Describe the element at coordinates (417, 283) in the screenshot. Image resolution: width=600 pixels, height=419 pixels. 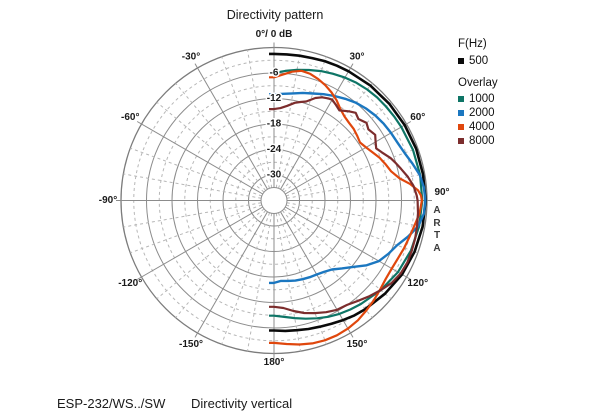
I see `angle-label-120: 120°` at that location.